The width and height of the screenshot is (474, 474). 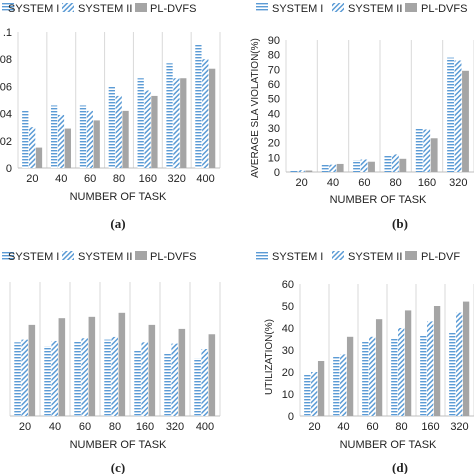 I want to click on xlabel-c: NUMBER OF TASK, so click(x=118, y=445).